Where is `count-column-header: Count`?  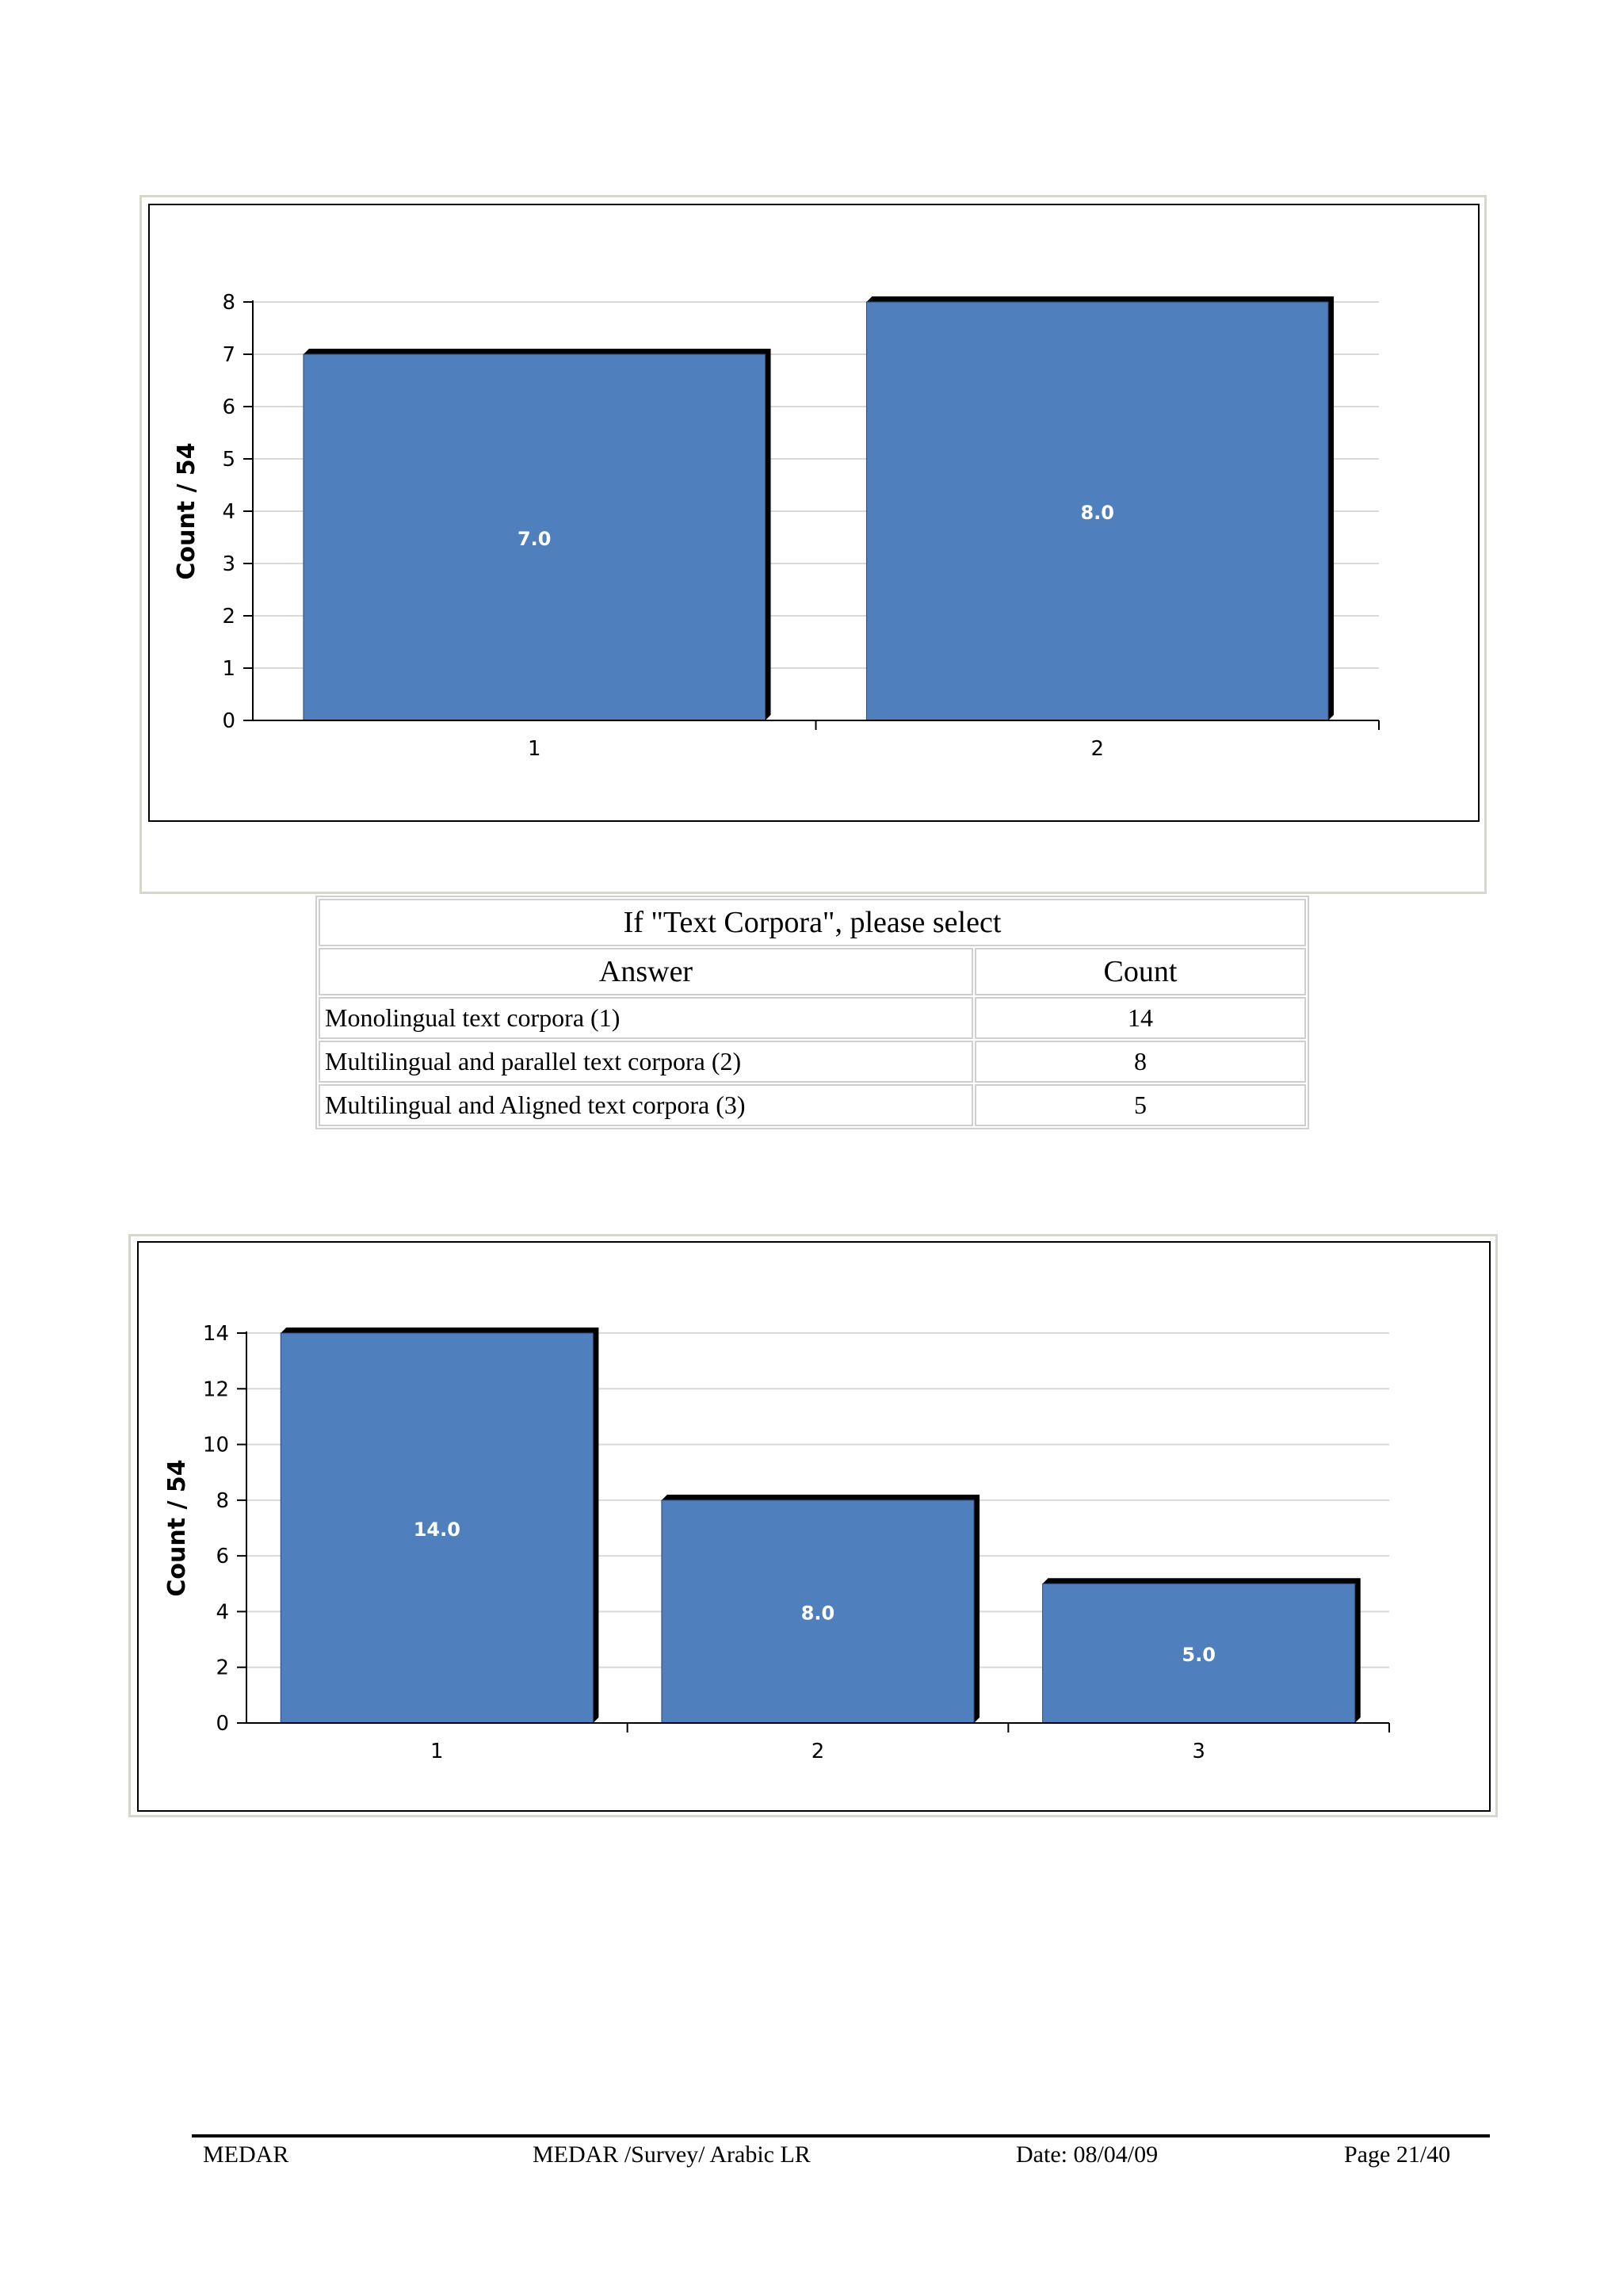 count-column-header: Count is located at coordinates (1141, 971).